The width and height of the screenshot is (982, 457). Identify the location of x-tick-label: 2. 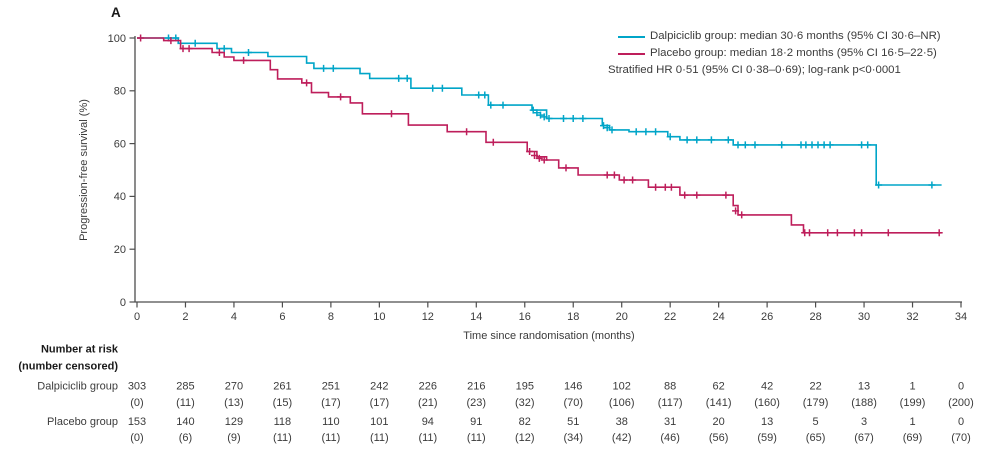
(185, 317).